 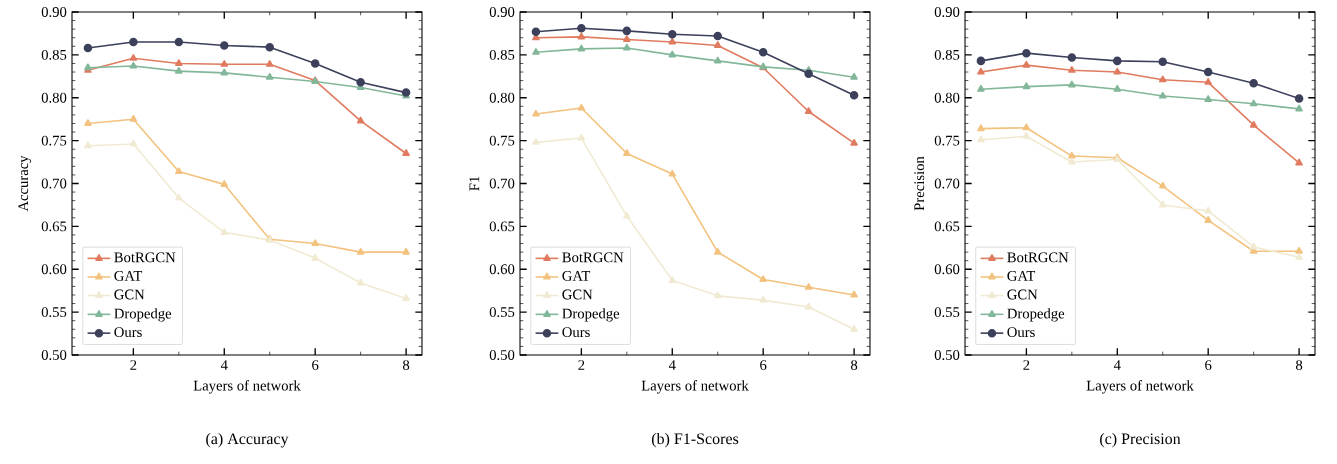 I want to click on text: (b) F1-Scores, so click(x=695, y=440).